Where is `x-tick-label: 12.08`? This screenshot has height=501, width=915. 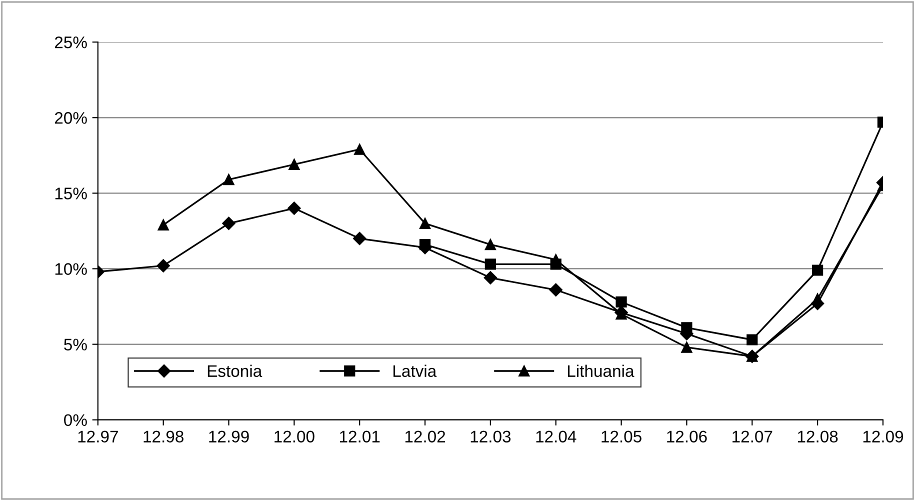
x-tick-label: 12.08 is located at coordinates (818, 436).